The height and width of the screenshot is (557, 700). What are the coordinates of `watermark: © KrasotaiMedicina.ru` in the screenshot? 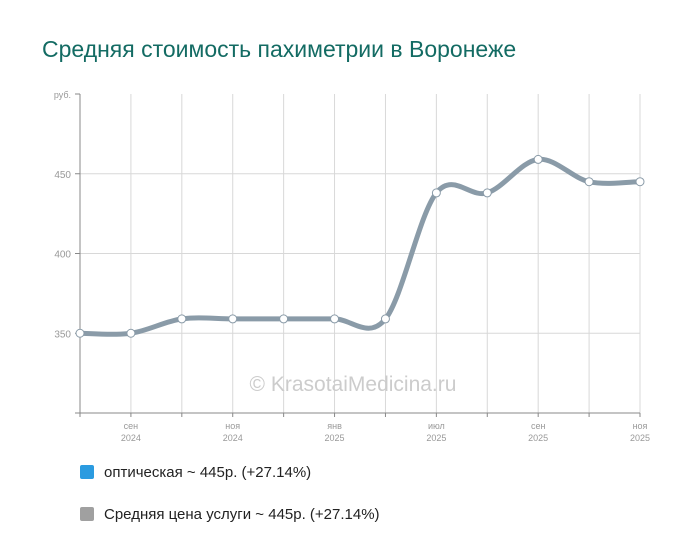 It's located at (353, 384).